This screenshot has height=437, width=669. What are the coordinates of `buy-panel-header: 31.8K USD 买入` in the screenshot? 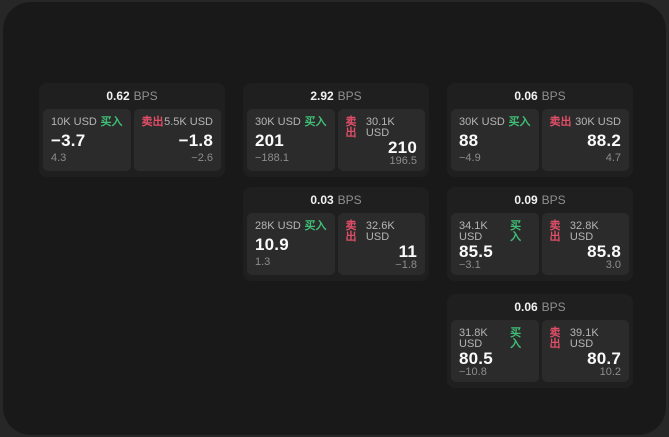 It's located at (495, 339).